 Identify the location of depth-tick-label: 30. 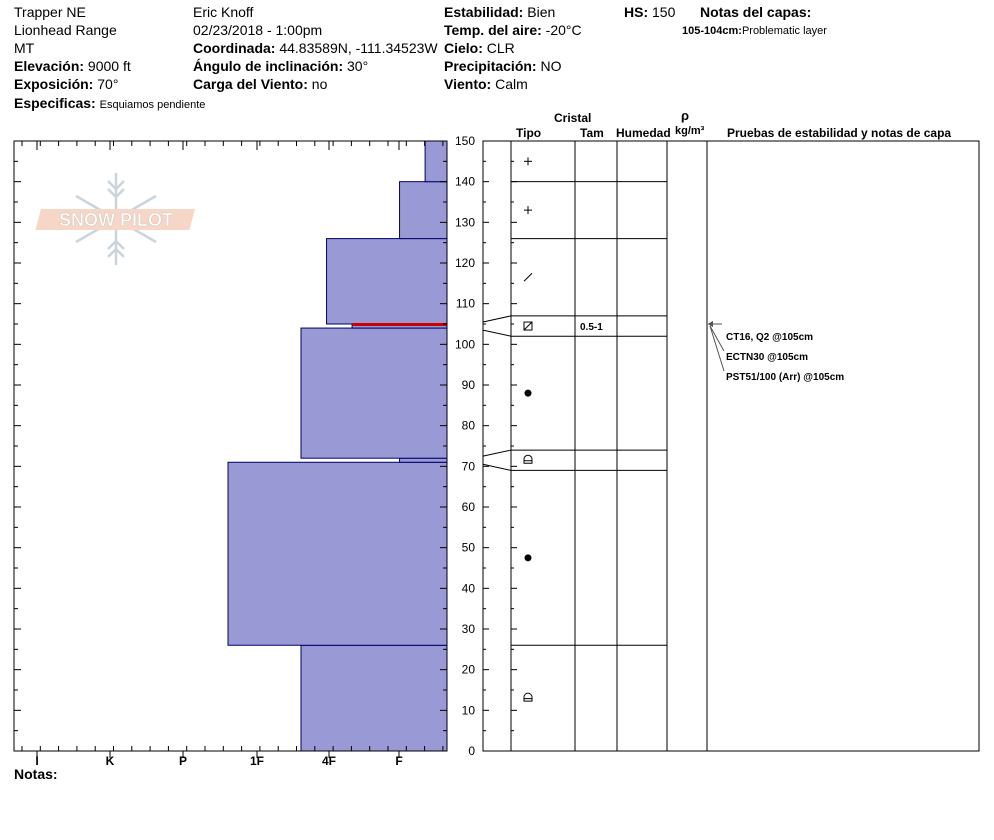
(469, 629).